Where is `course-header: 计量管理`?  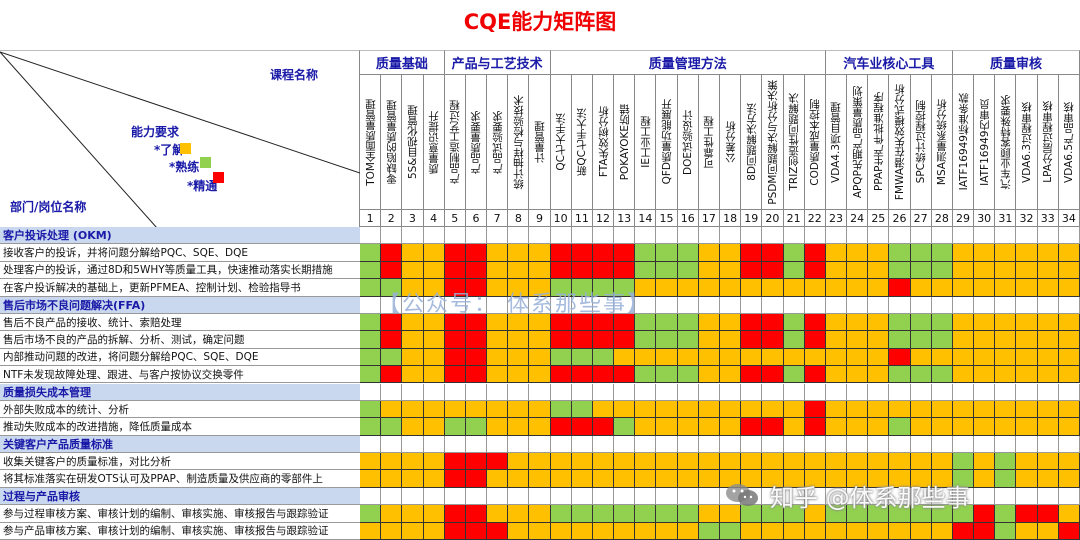
course-header: 计量管理 is located at coordinates (540, 142).